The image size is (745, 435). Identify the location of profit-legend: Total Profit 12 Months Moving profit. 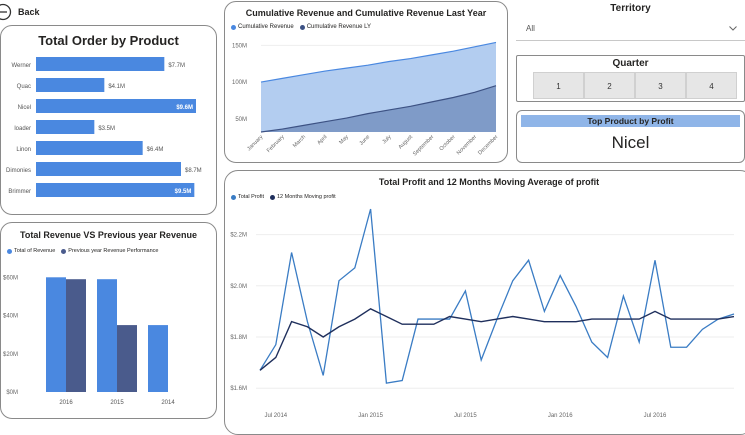
(283, 197).